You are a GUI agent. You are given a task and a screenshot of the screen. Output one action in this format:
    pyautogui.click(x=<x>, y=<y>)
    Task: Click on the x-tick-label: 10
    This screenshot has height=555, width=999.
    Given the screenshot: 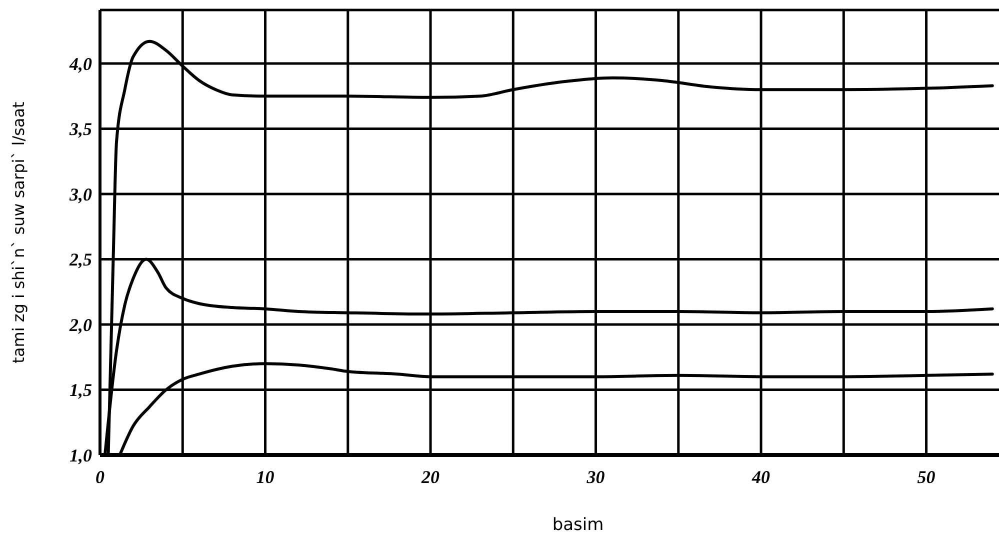 What is the action you would take?
    pyautogui.click(x=265, y=477)
    